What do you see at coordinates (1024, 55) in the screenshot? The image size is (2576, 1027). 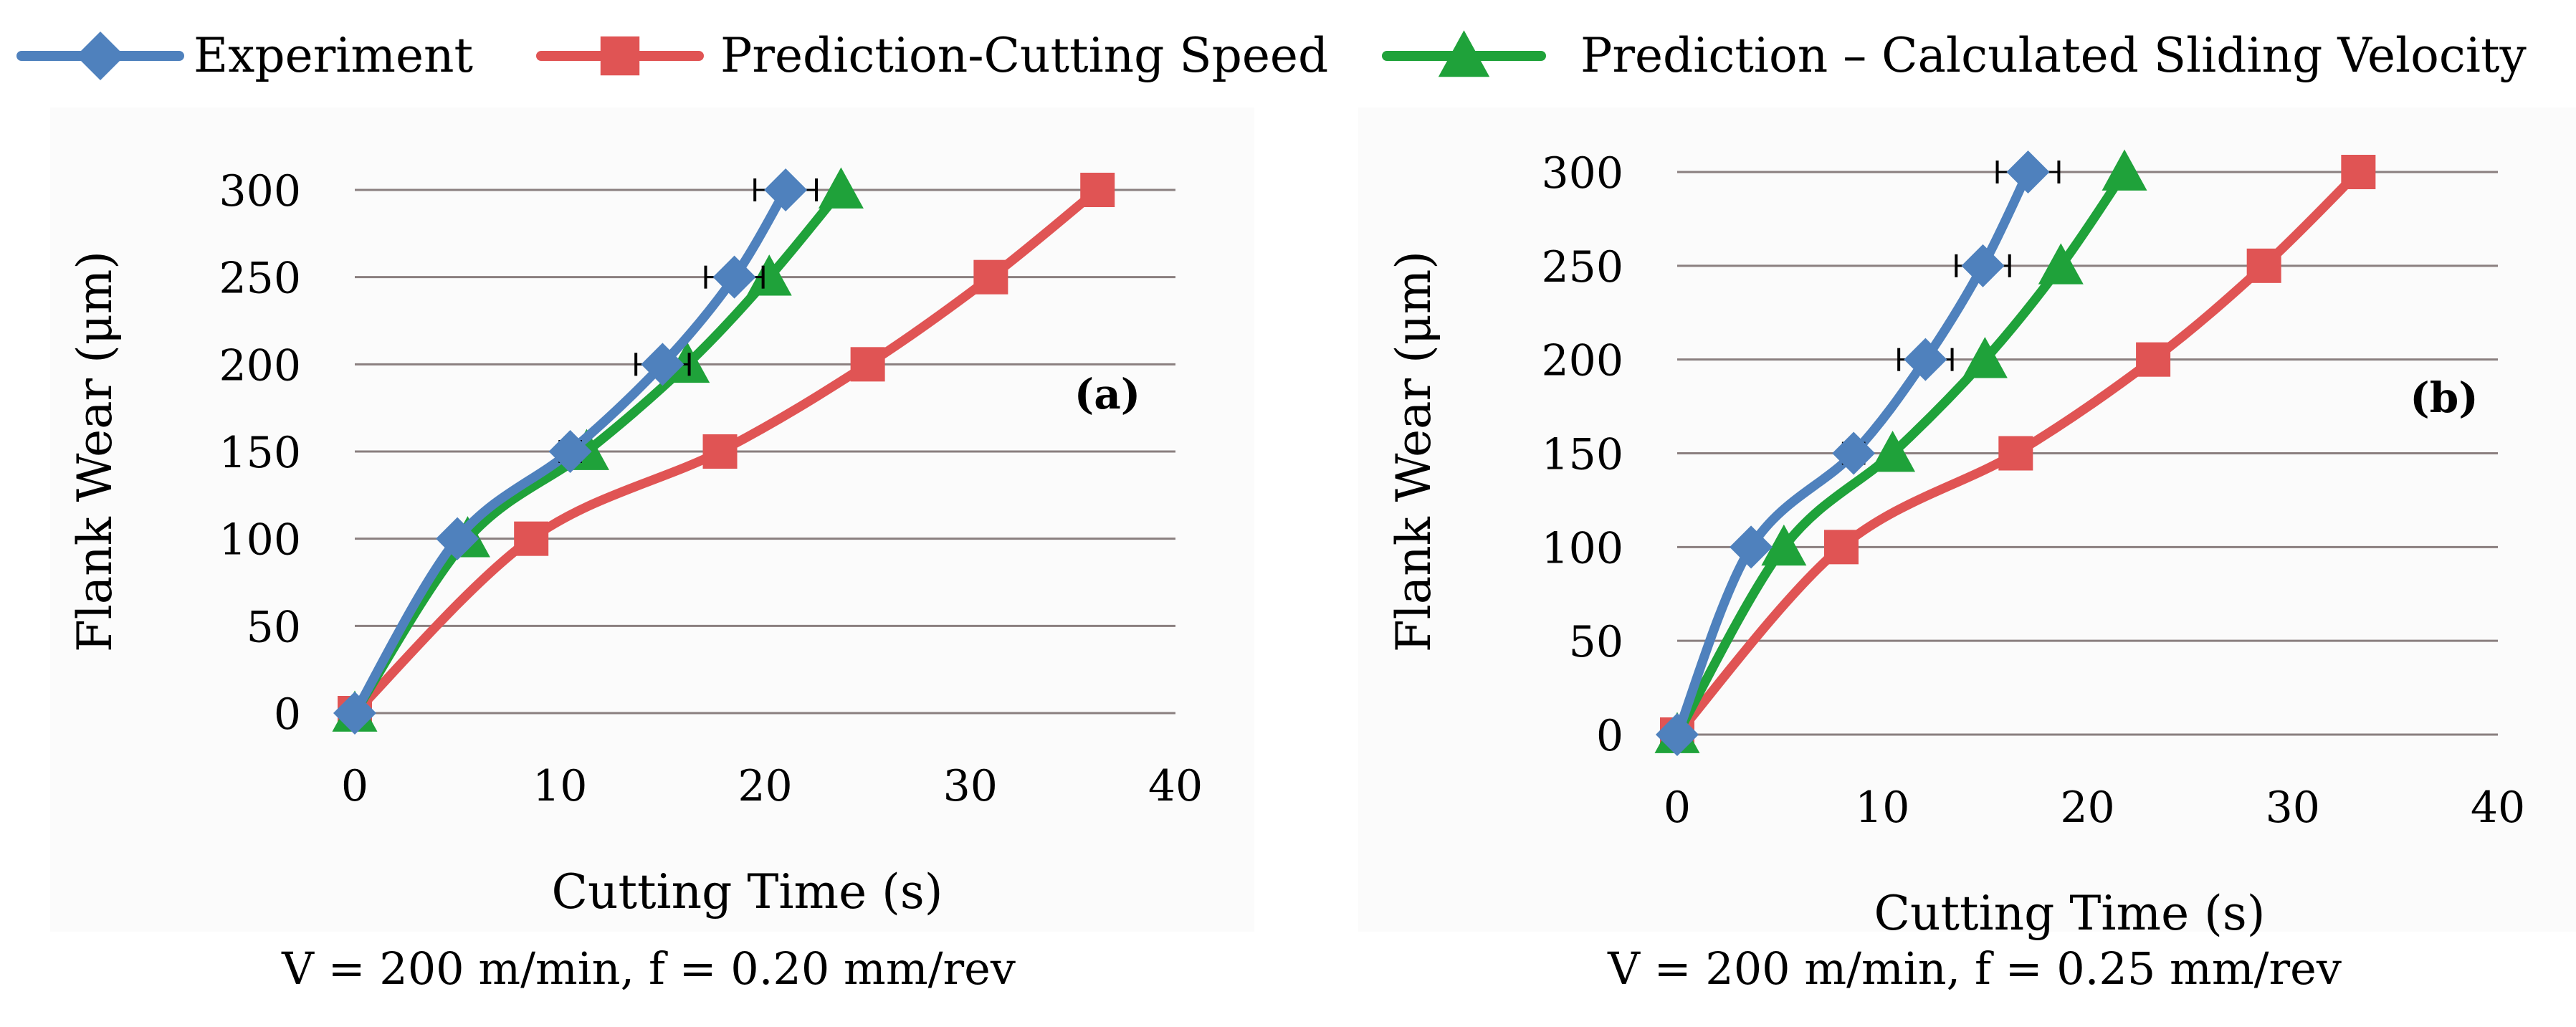 I see `legend-label-1: Prediction-Cutting Speed` at bounding box center [1024, 55].